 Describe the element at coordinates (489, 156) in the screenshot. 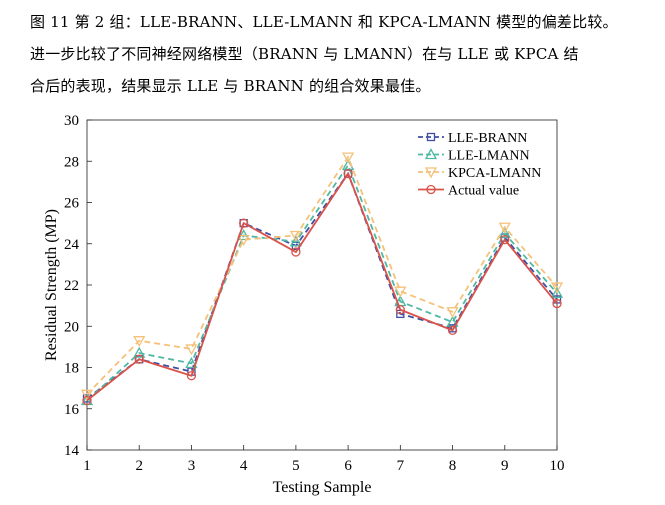

I see `legend-label: LLE-LMANN` at that location.